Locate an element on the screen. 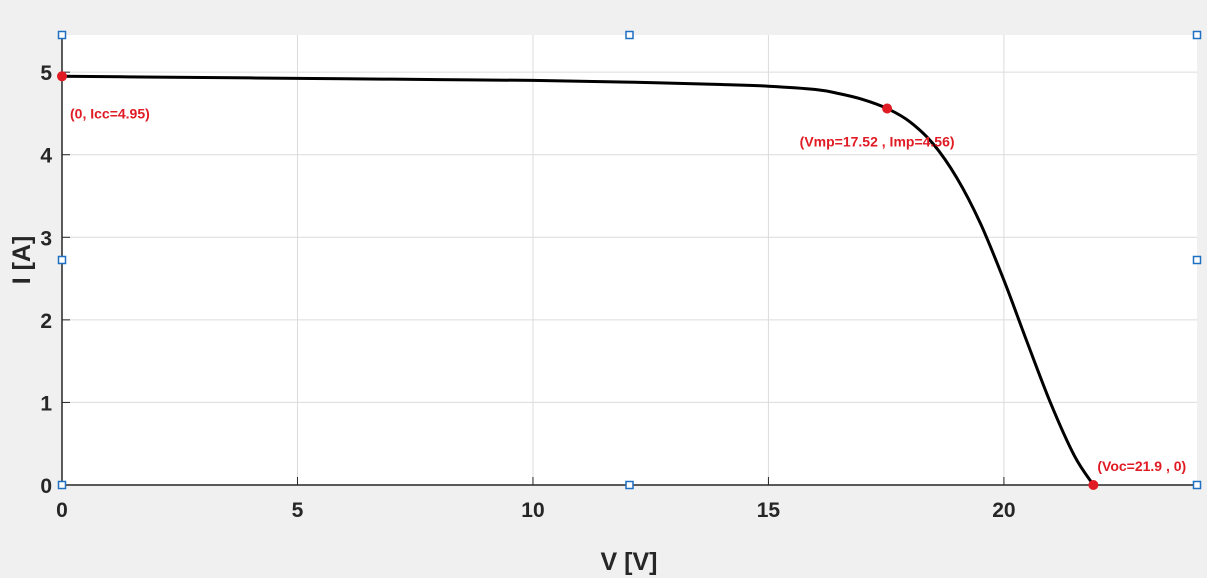 The width and height of the screenshot is (1207, 578). data-point-annotation: (Vmp=17.52 , Imp=4.56) is located at coordinates (877, 141).